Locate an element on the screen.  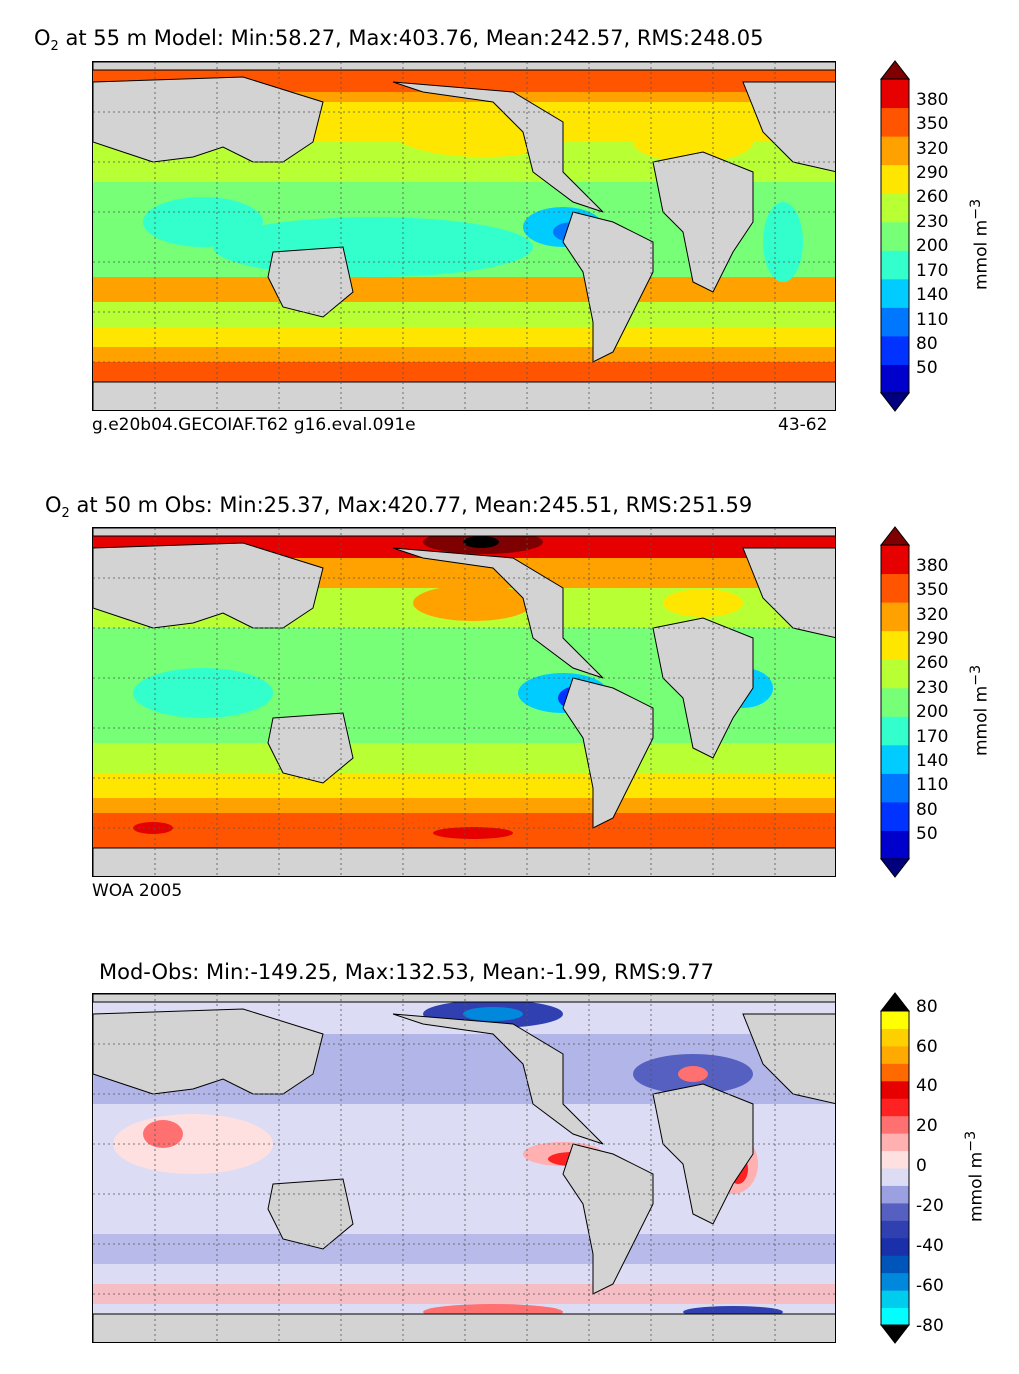
colorbar-model is located at coordinates (895, 236).